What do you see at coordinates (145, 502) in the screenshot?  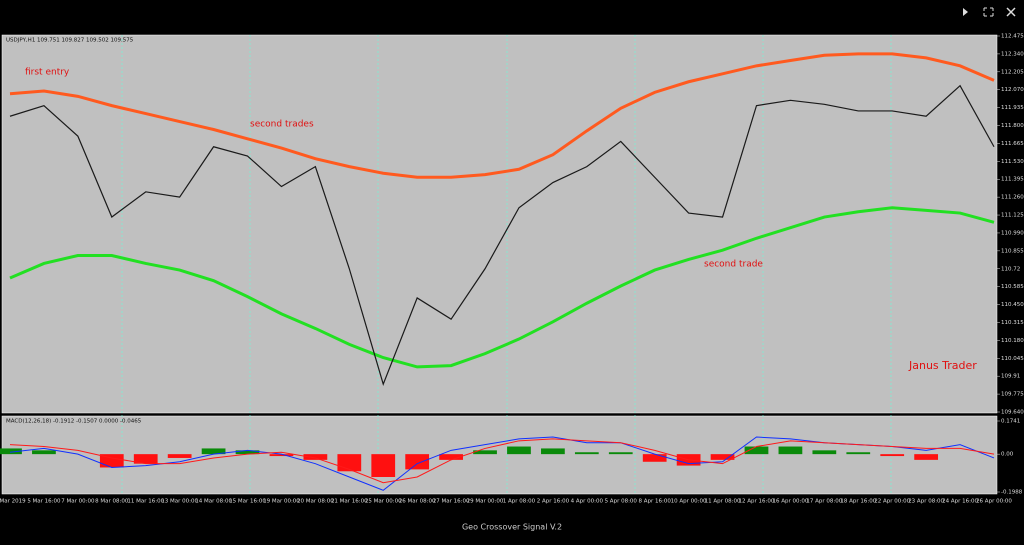 I see `x-tick-label: 11 Mar 16:00` at bounding box center [145, 502].